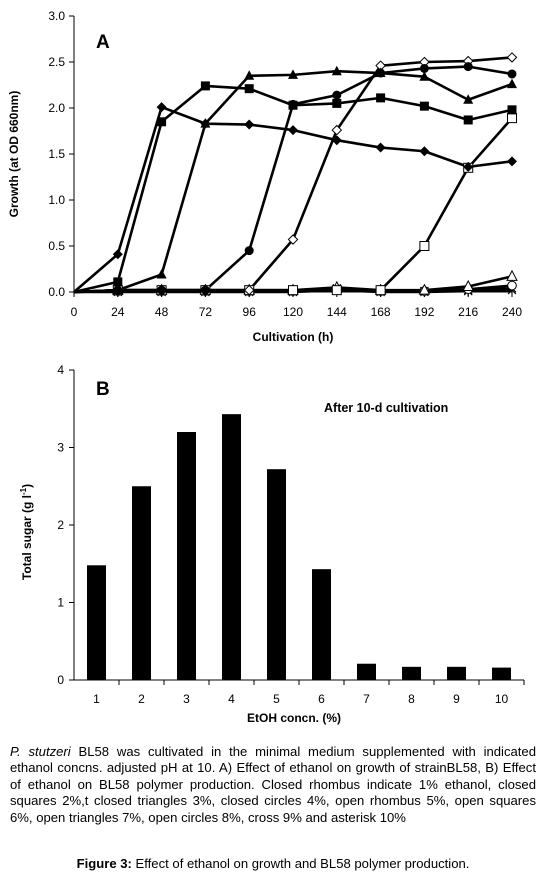  Describe the element at coordinates (186, 699) in the screenshot. I see `x-tick-label: 3` at that location.